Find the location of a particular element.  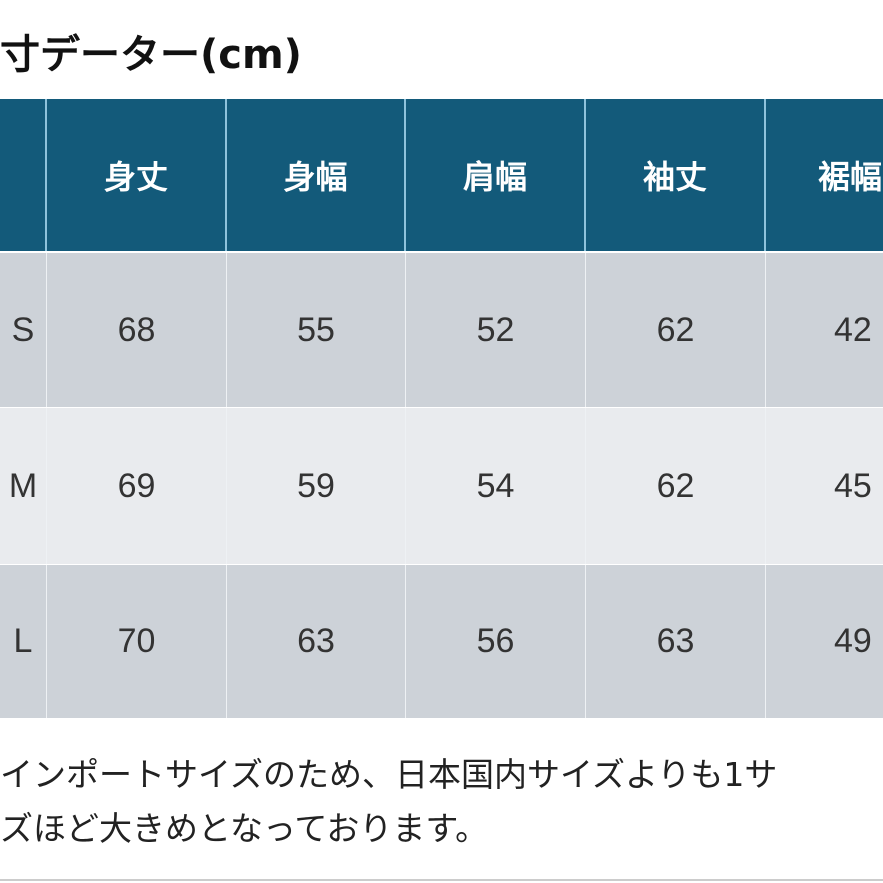

size-label: M is located at coordinates (23, 486).